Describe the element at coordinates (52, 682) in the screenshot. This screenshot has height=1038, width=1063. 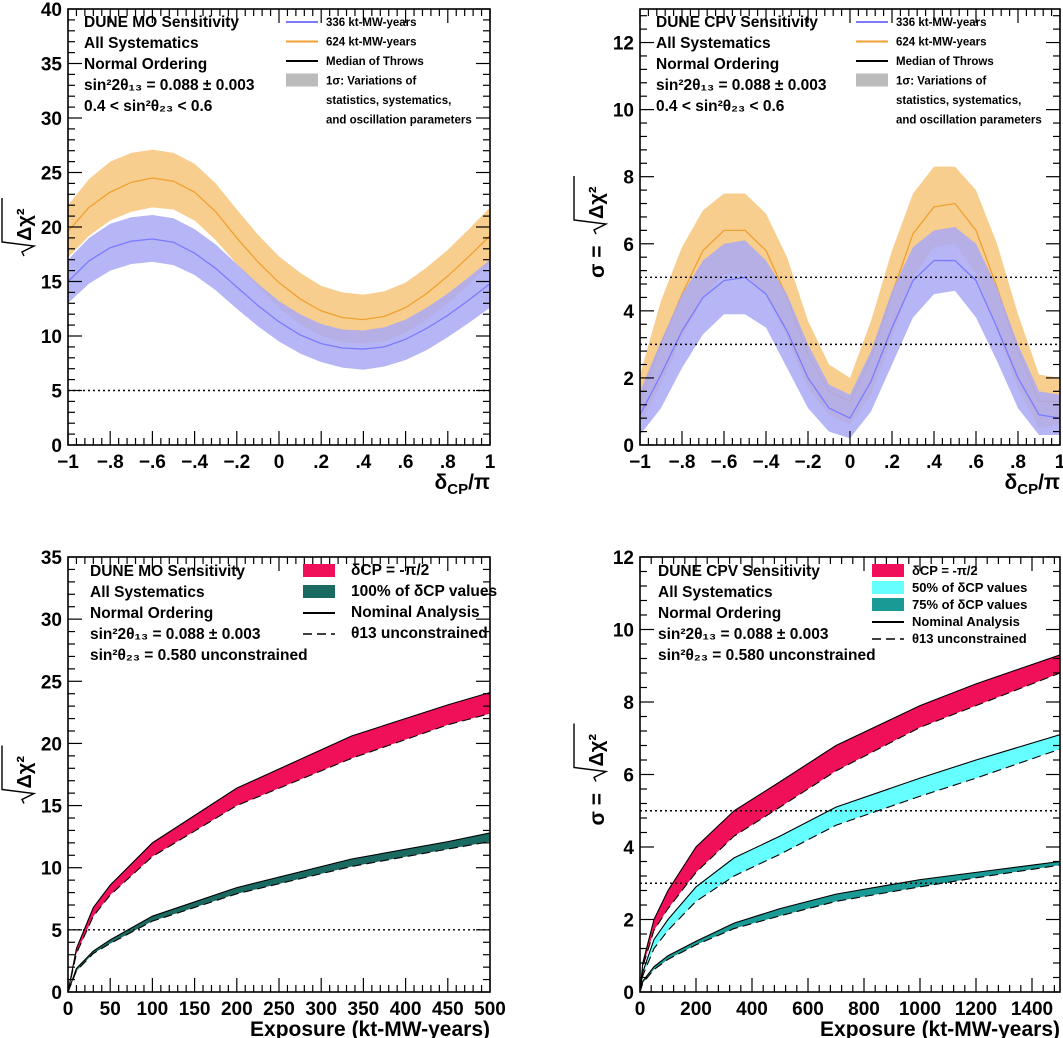
I see `y-tick-label: 25` at that location.